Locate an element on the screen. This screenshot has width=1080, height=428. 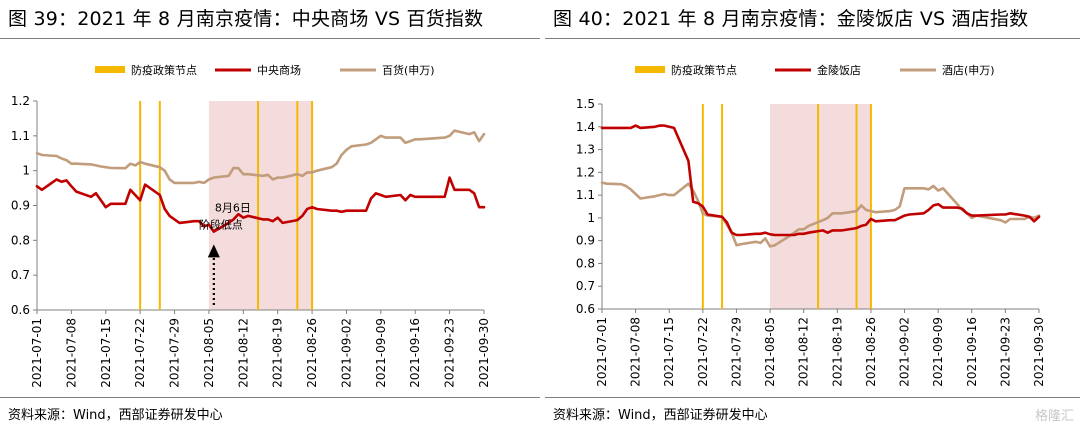
right-source-note: 资料来源：Wind，西部证券研发中心 is located at coordinates (660, 415).